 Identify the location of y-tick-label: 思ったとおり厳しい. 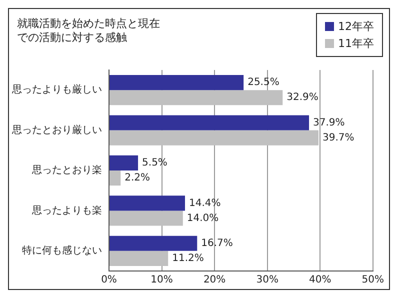
(56, 130).